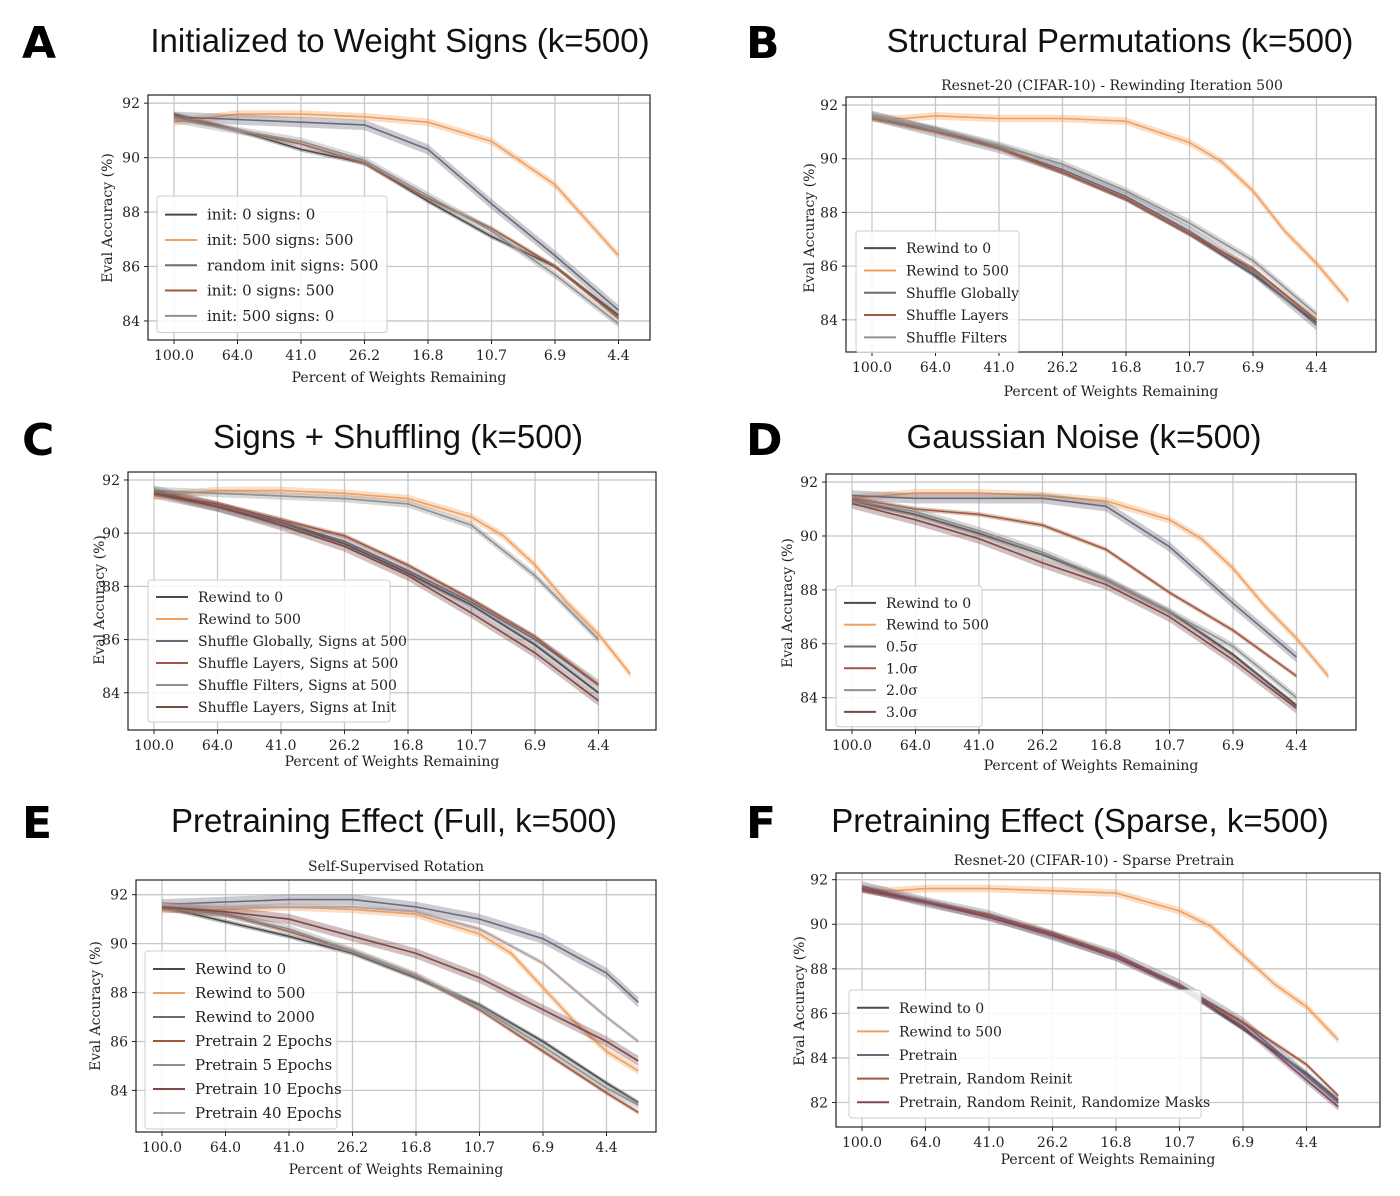 Image resolution: width=1400 pixels, height=1196 pixels. What do you see at coordinates (902, 648) in the screenshot?
I see `legend-entry: 0.5σ` at bounding box center [902, 648].